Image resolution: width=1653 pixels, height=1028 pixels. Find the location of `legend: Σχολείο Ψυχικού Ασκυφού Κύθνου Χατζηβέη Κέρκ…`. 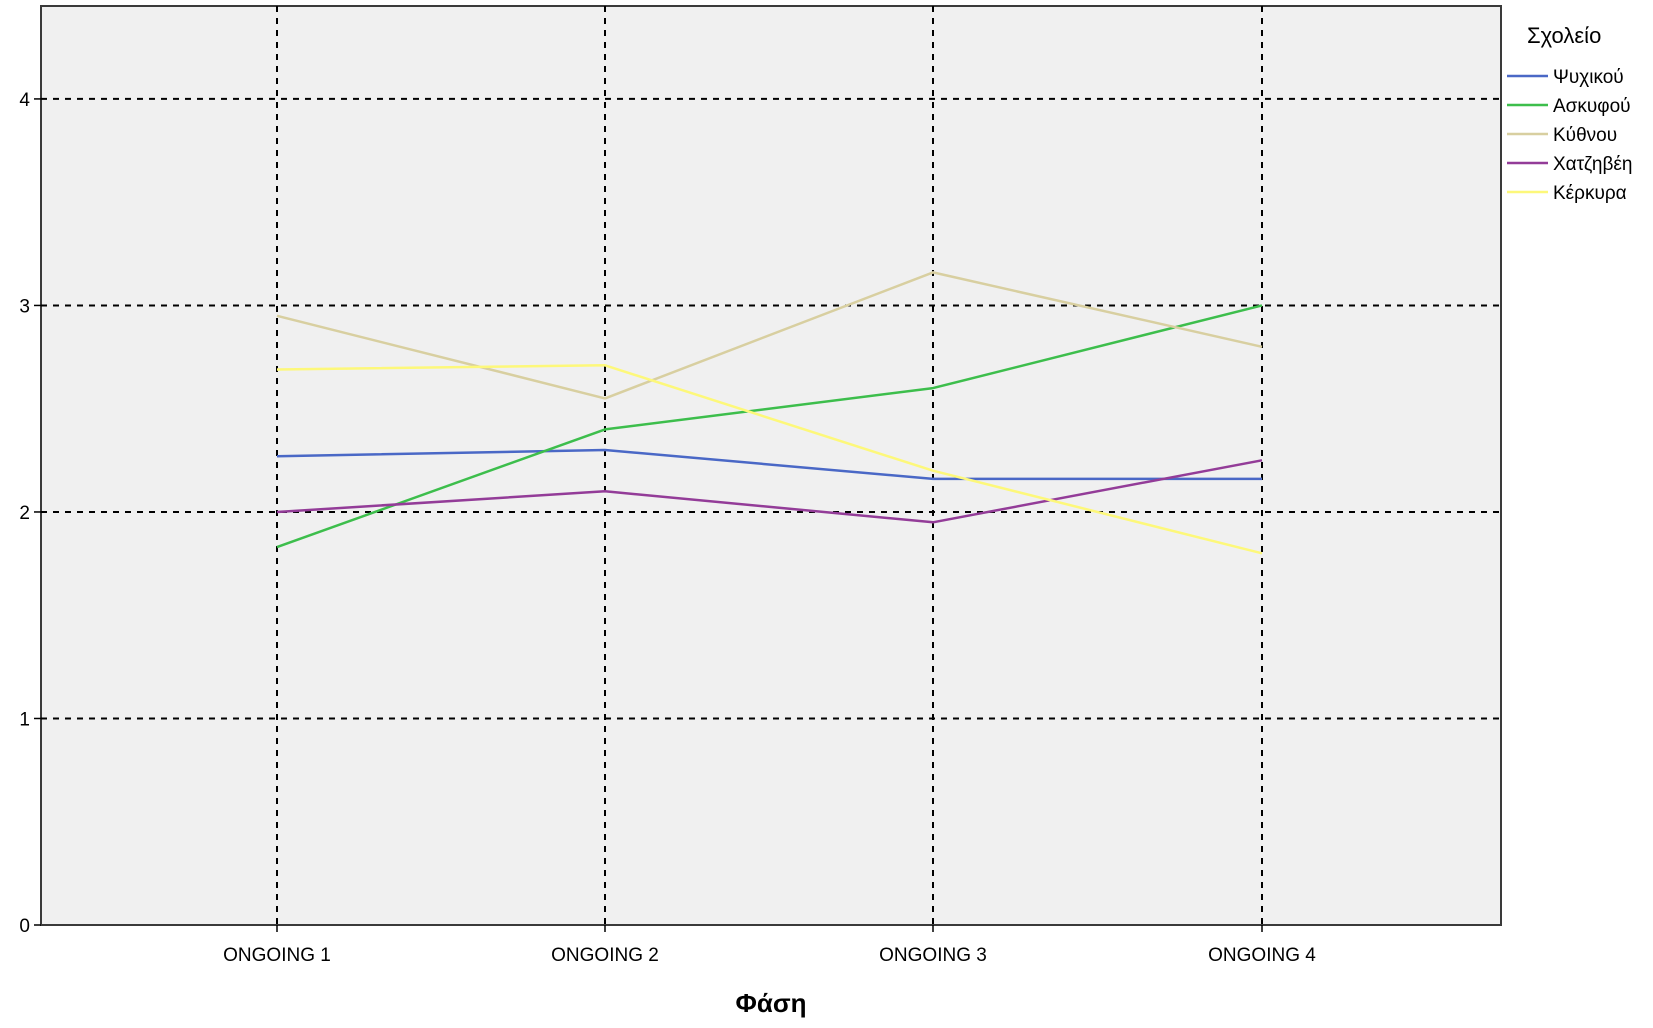

legend: Σχολείο Ψυχικού Ασκυφού Κύθνου Χατζηβέη Κέρκ… is located at coordinates (1569, 113).